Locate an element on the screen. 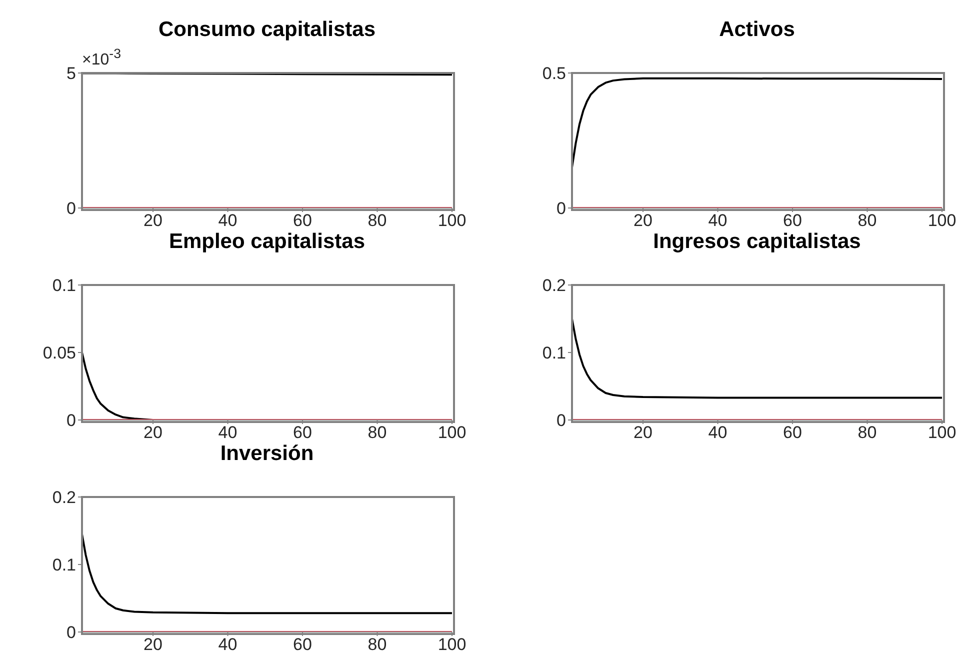  chart-title: Ingresos capitalistas is located at coordinates (757, 242).